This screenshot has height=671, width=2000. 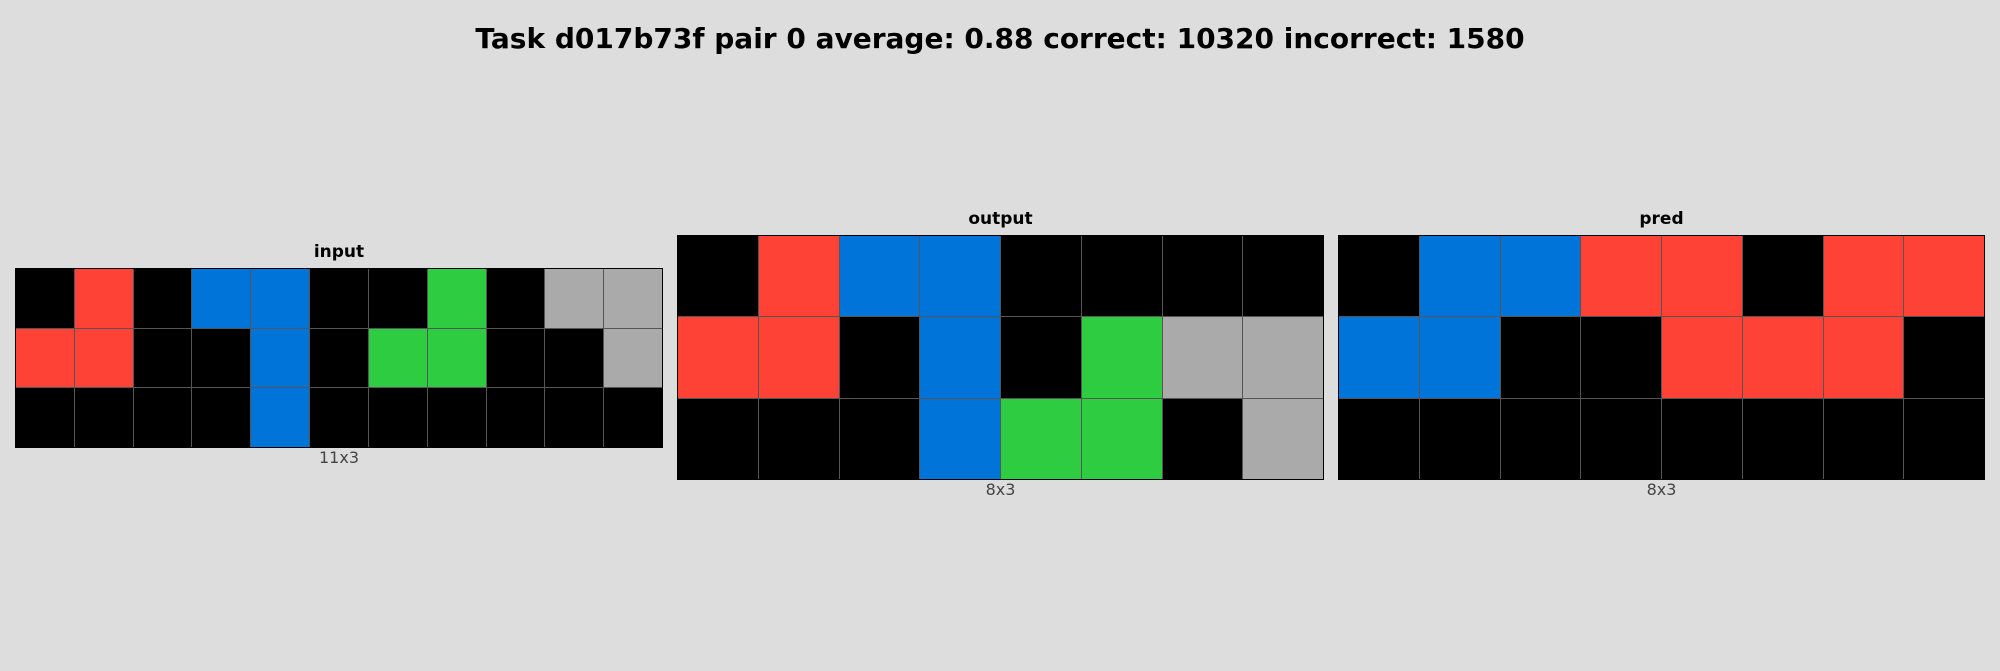 What do you see at coordinates (1000, 489) in the screenshot?
I see `output-grid-dimensions: 8x3` at bounding box center [1000, 489].